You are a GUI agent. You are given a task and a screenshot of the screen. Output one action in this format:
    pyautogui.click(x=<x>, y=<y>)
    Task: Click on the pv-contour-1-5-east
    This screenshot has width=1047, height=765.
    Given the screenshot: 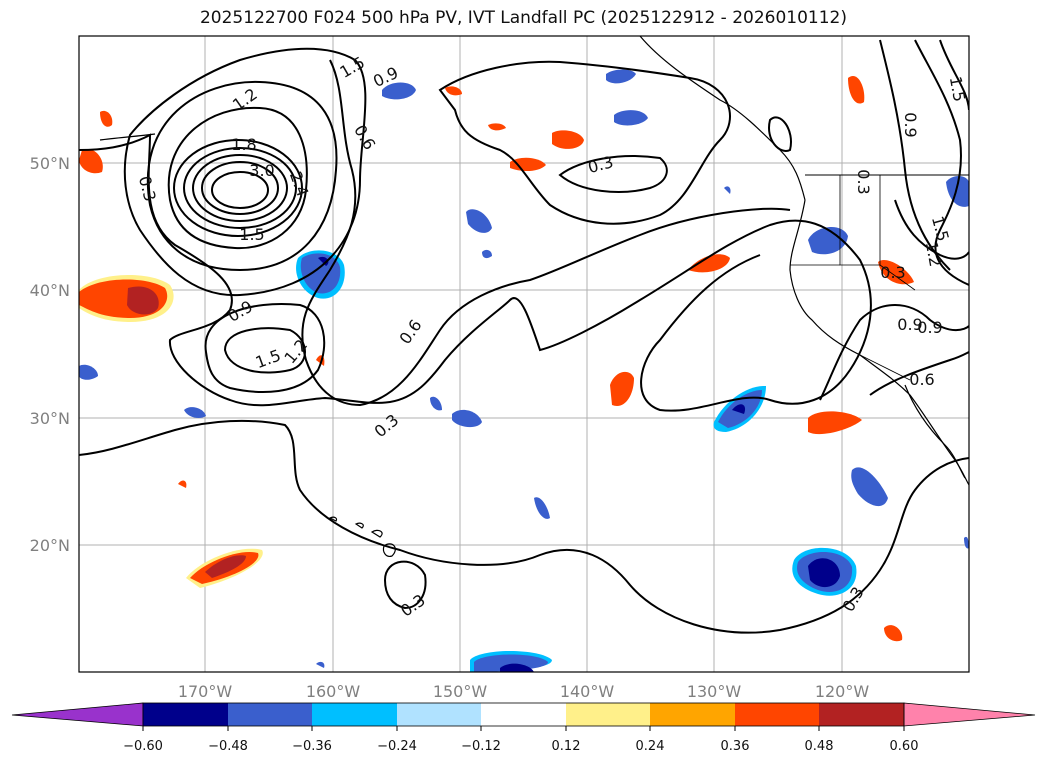 What is the action you would take?
    pyautogui.click(x=954, y=75)
    